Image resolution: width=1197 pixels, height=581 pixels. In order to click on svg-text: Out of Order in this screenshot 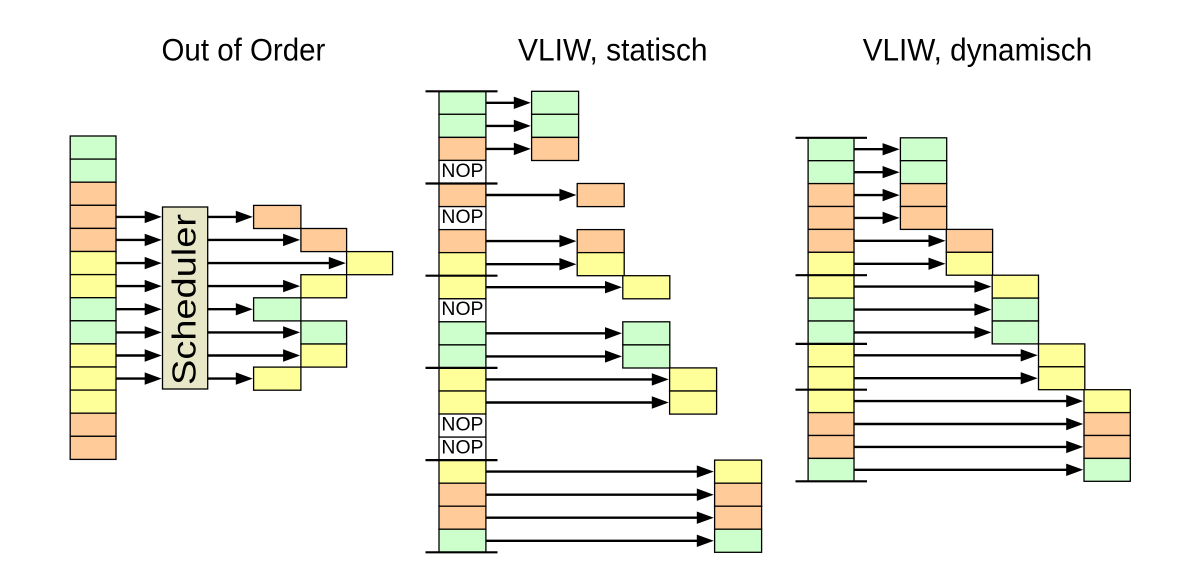, I will do `click(244, 50)`.